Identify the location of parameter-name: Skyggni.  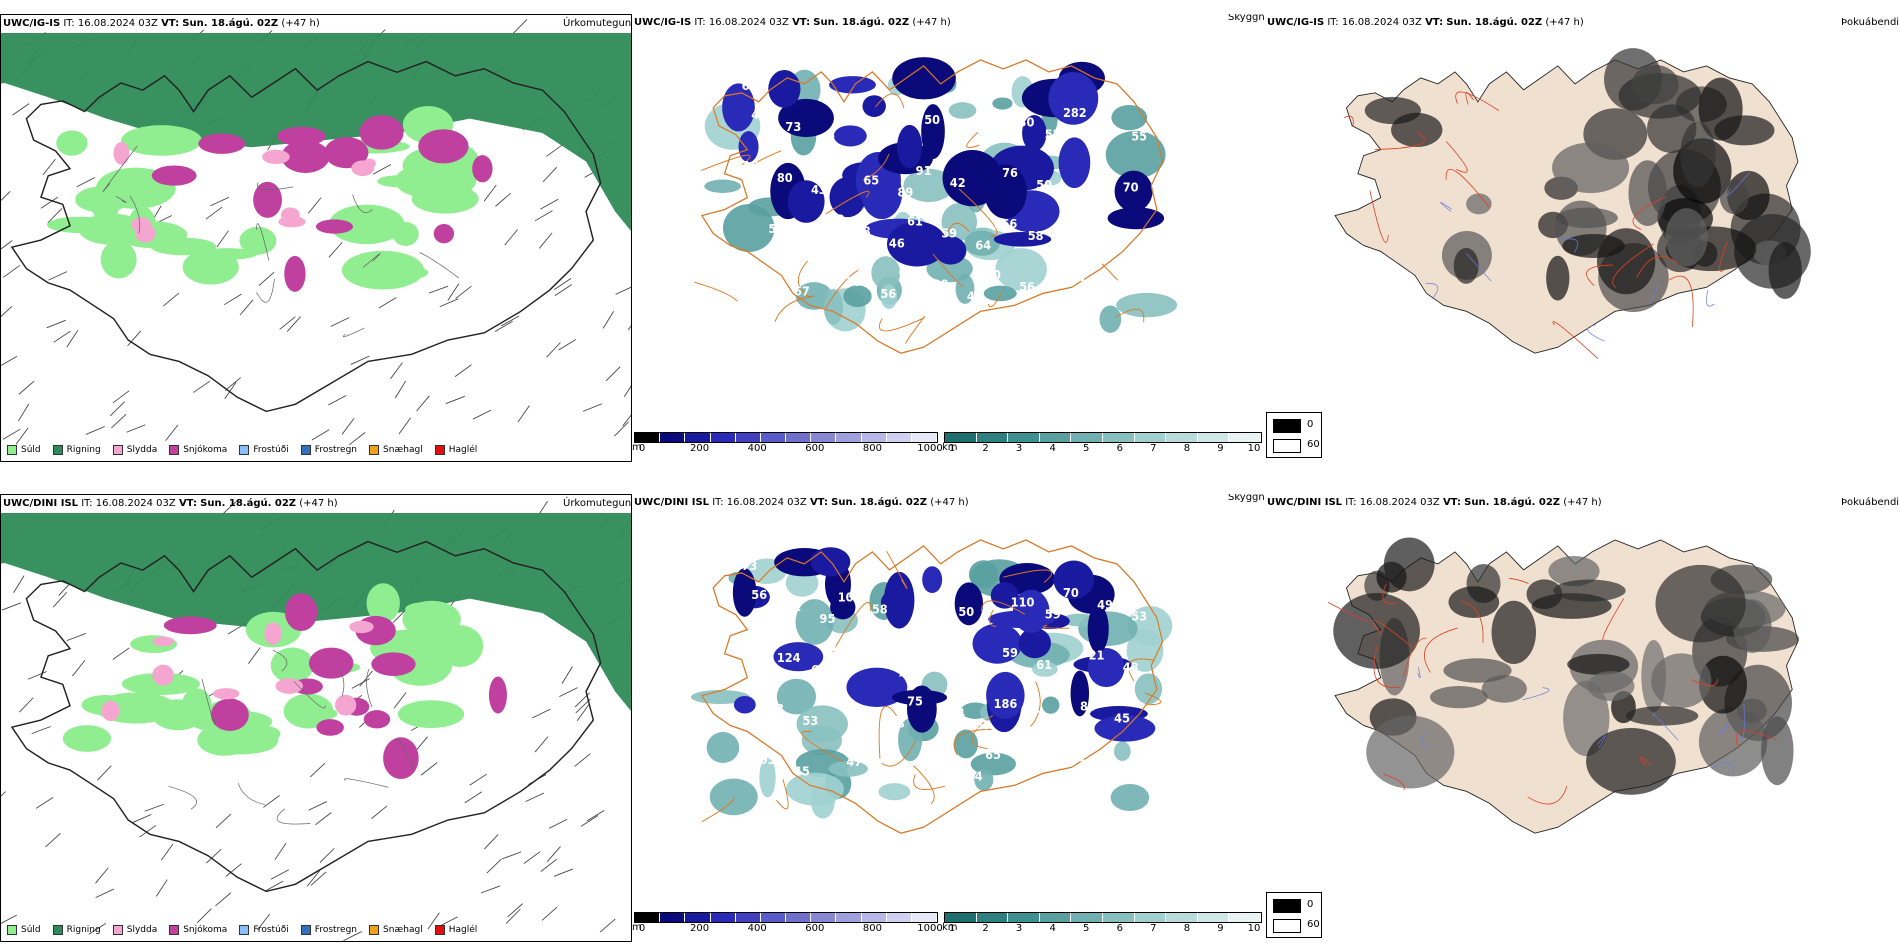
(1246, 18).